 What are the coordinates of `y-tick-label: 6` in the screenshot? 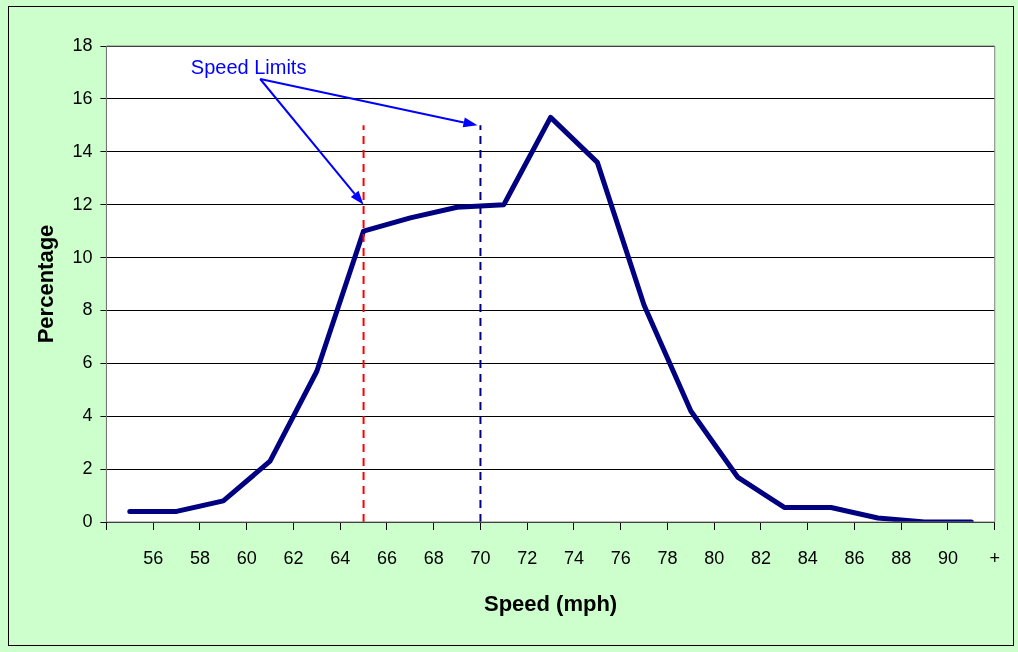 It's located at (87, 362).